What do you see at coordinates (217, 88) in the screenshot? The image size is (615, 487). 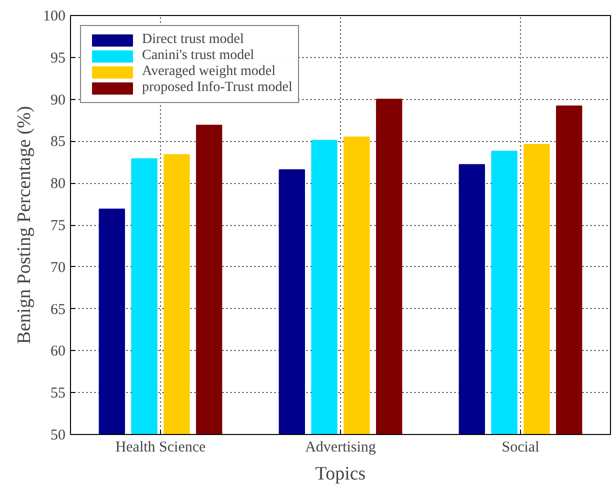 I see `legend-label: proposed Info-Trust model` at bounding box center [217, 88].